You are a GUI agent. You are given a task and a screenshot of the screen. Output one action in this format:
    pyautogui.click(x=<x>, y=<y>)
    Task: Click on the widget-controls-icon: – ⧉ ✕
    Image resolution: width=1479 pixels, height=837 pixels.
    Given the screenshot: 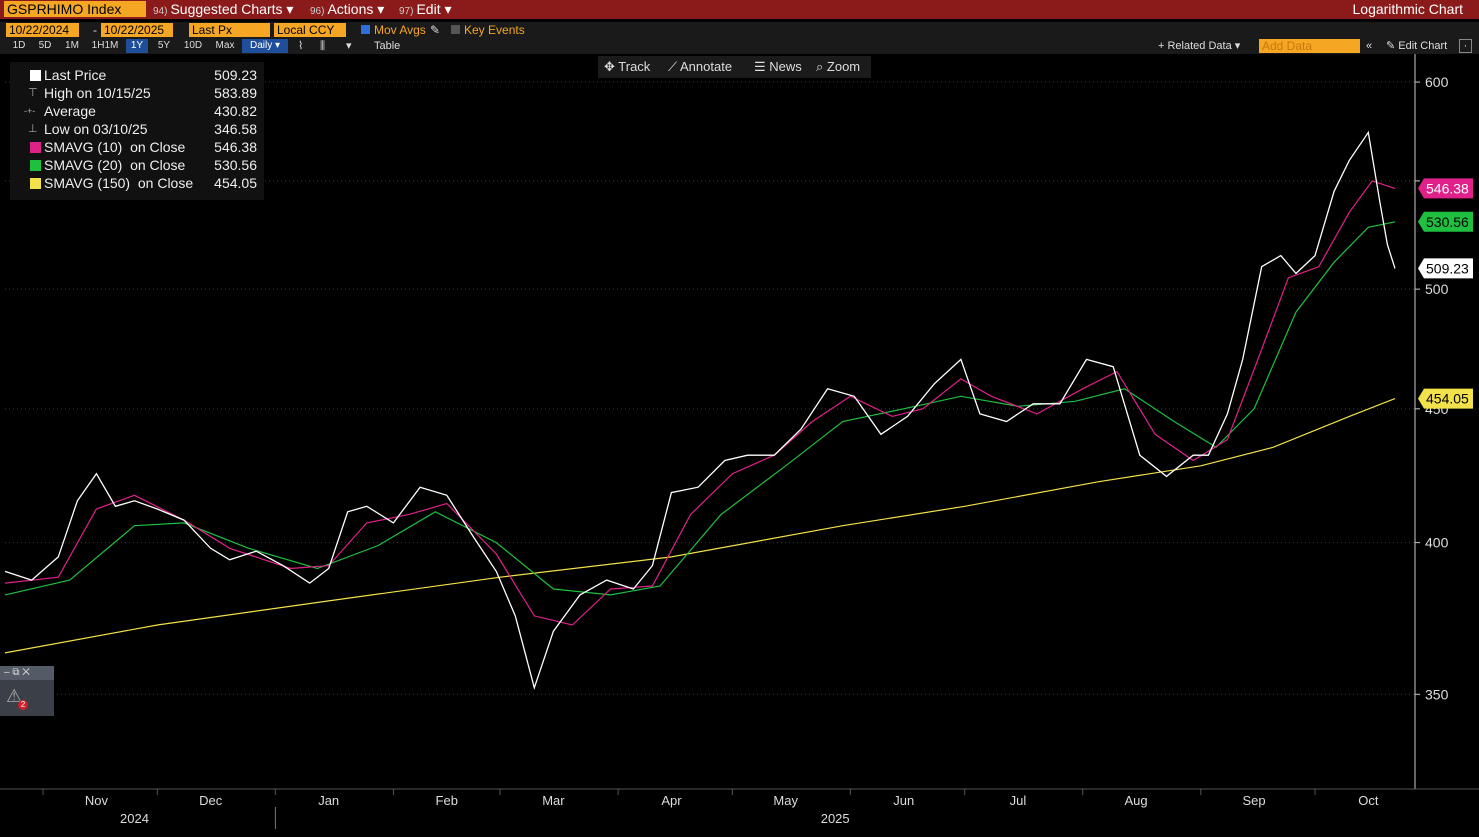 What is the action you would take?
    pyautogui.click(x=27, y=673)
    